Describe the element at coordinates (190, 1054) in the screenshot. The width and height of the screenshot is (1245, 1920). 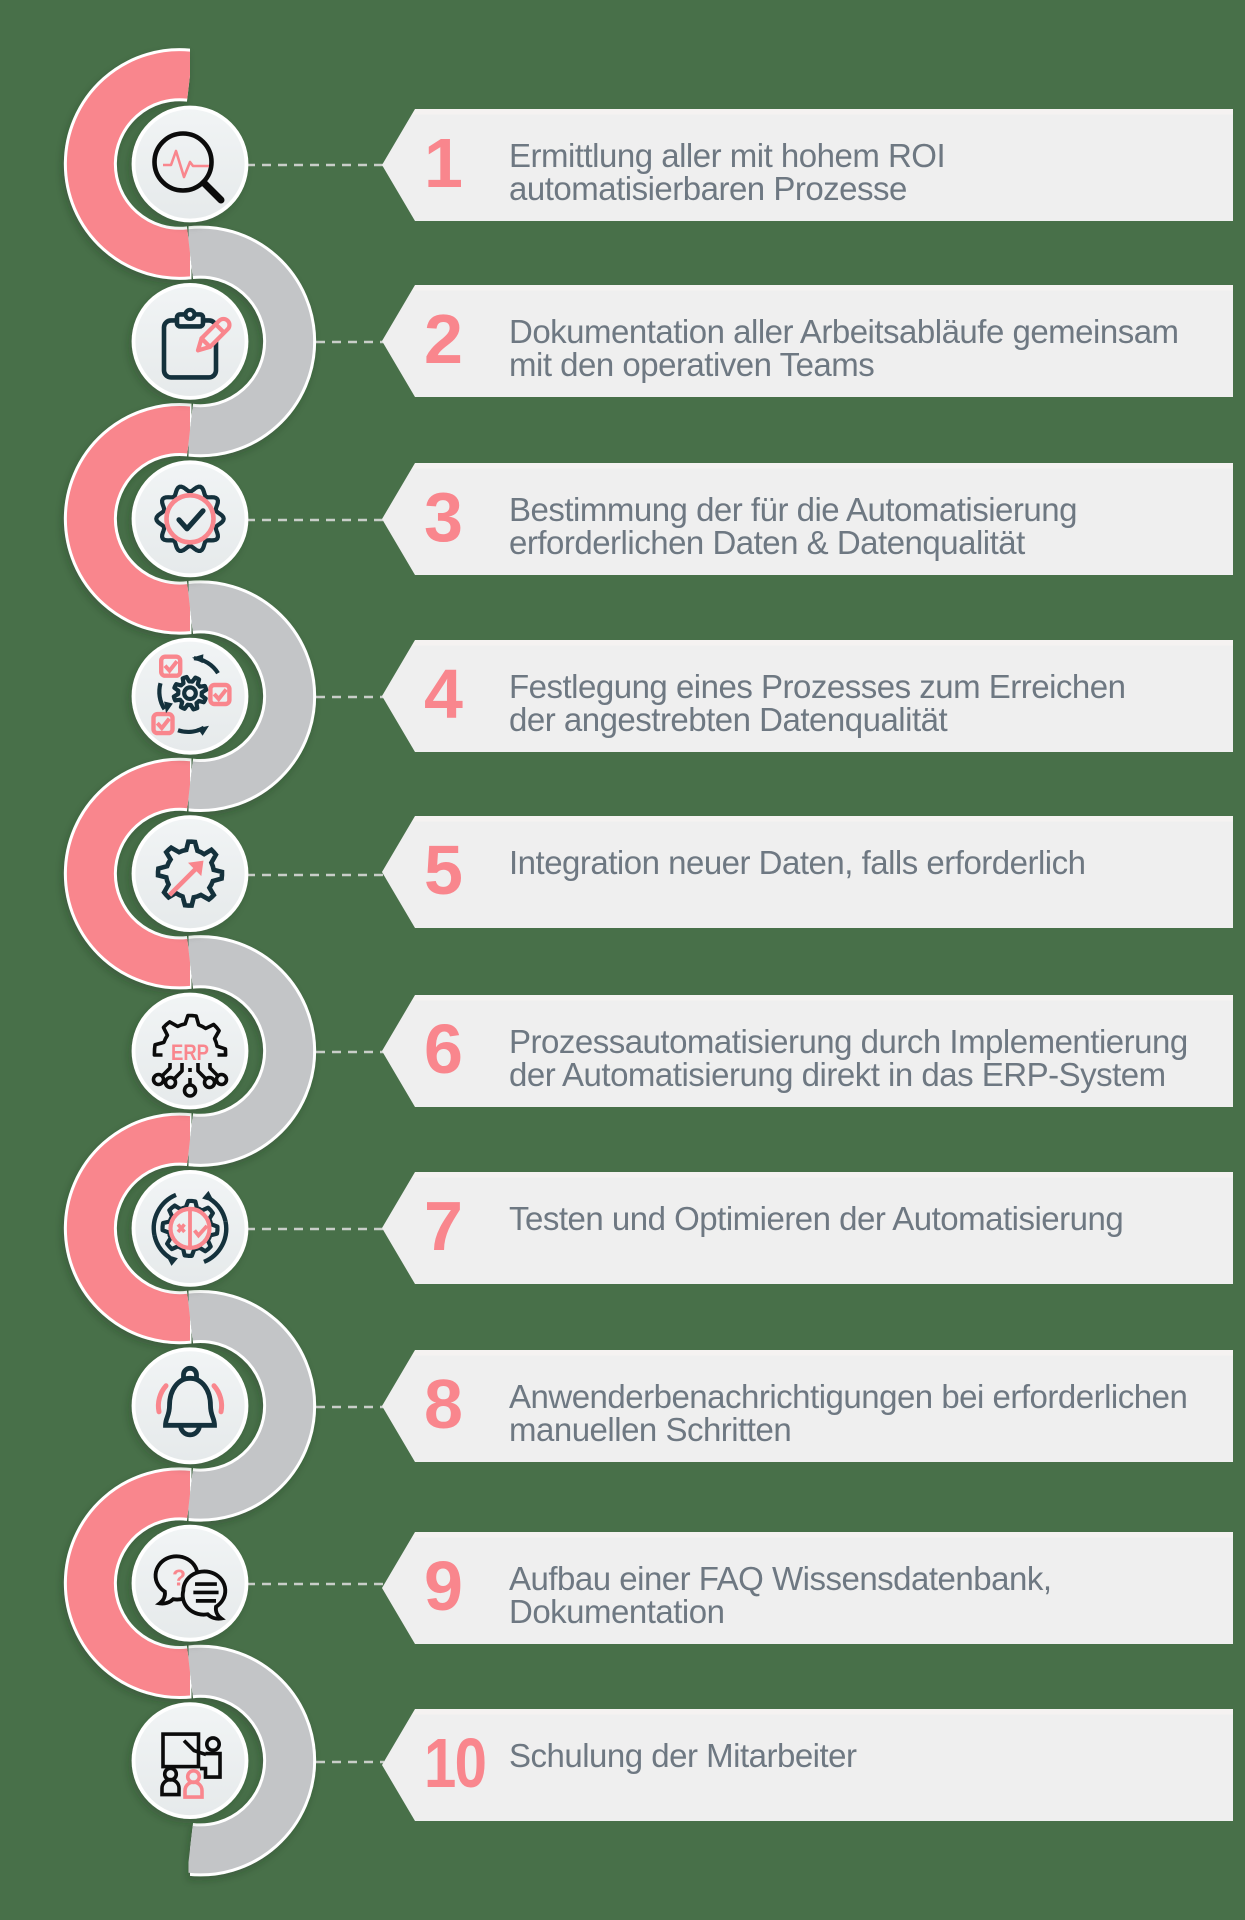
I see `svg-text: ERP` at that location.